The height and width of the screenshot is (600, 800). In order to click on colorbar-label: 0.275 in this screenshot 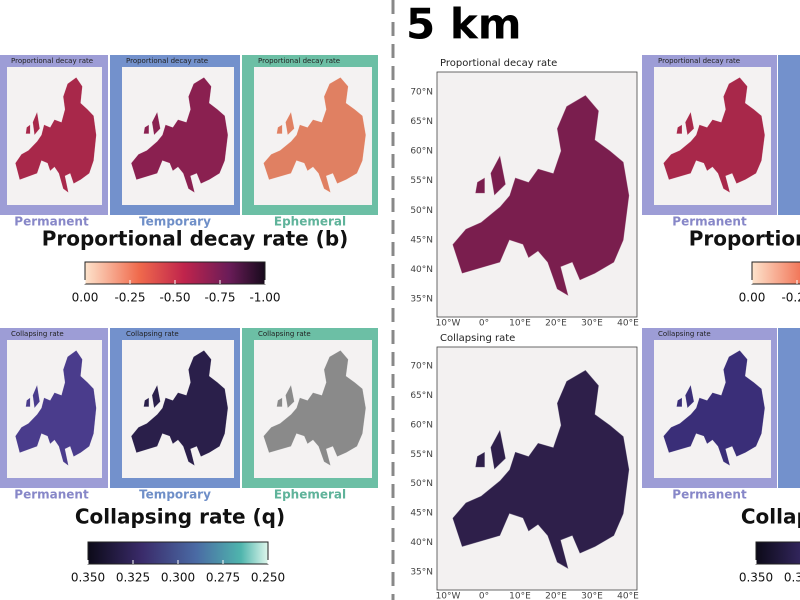, I will do `click(223, 578)`.